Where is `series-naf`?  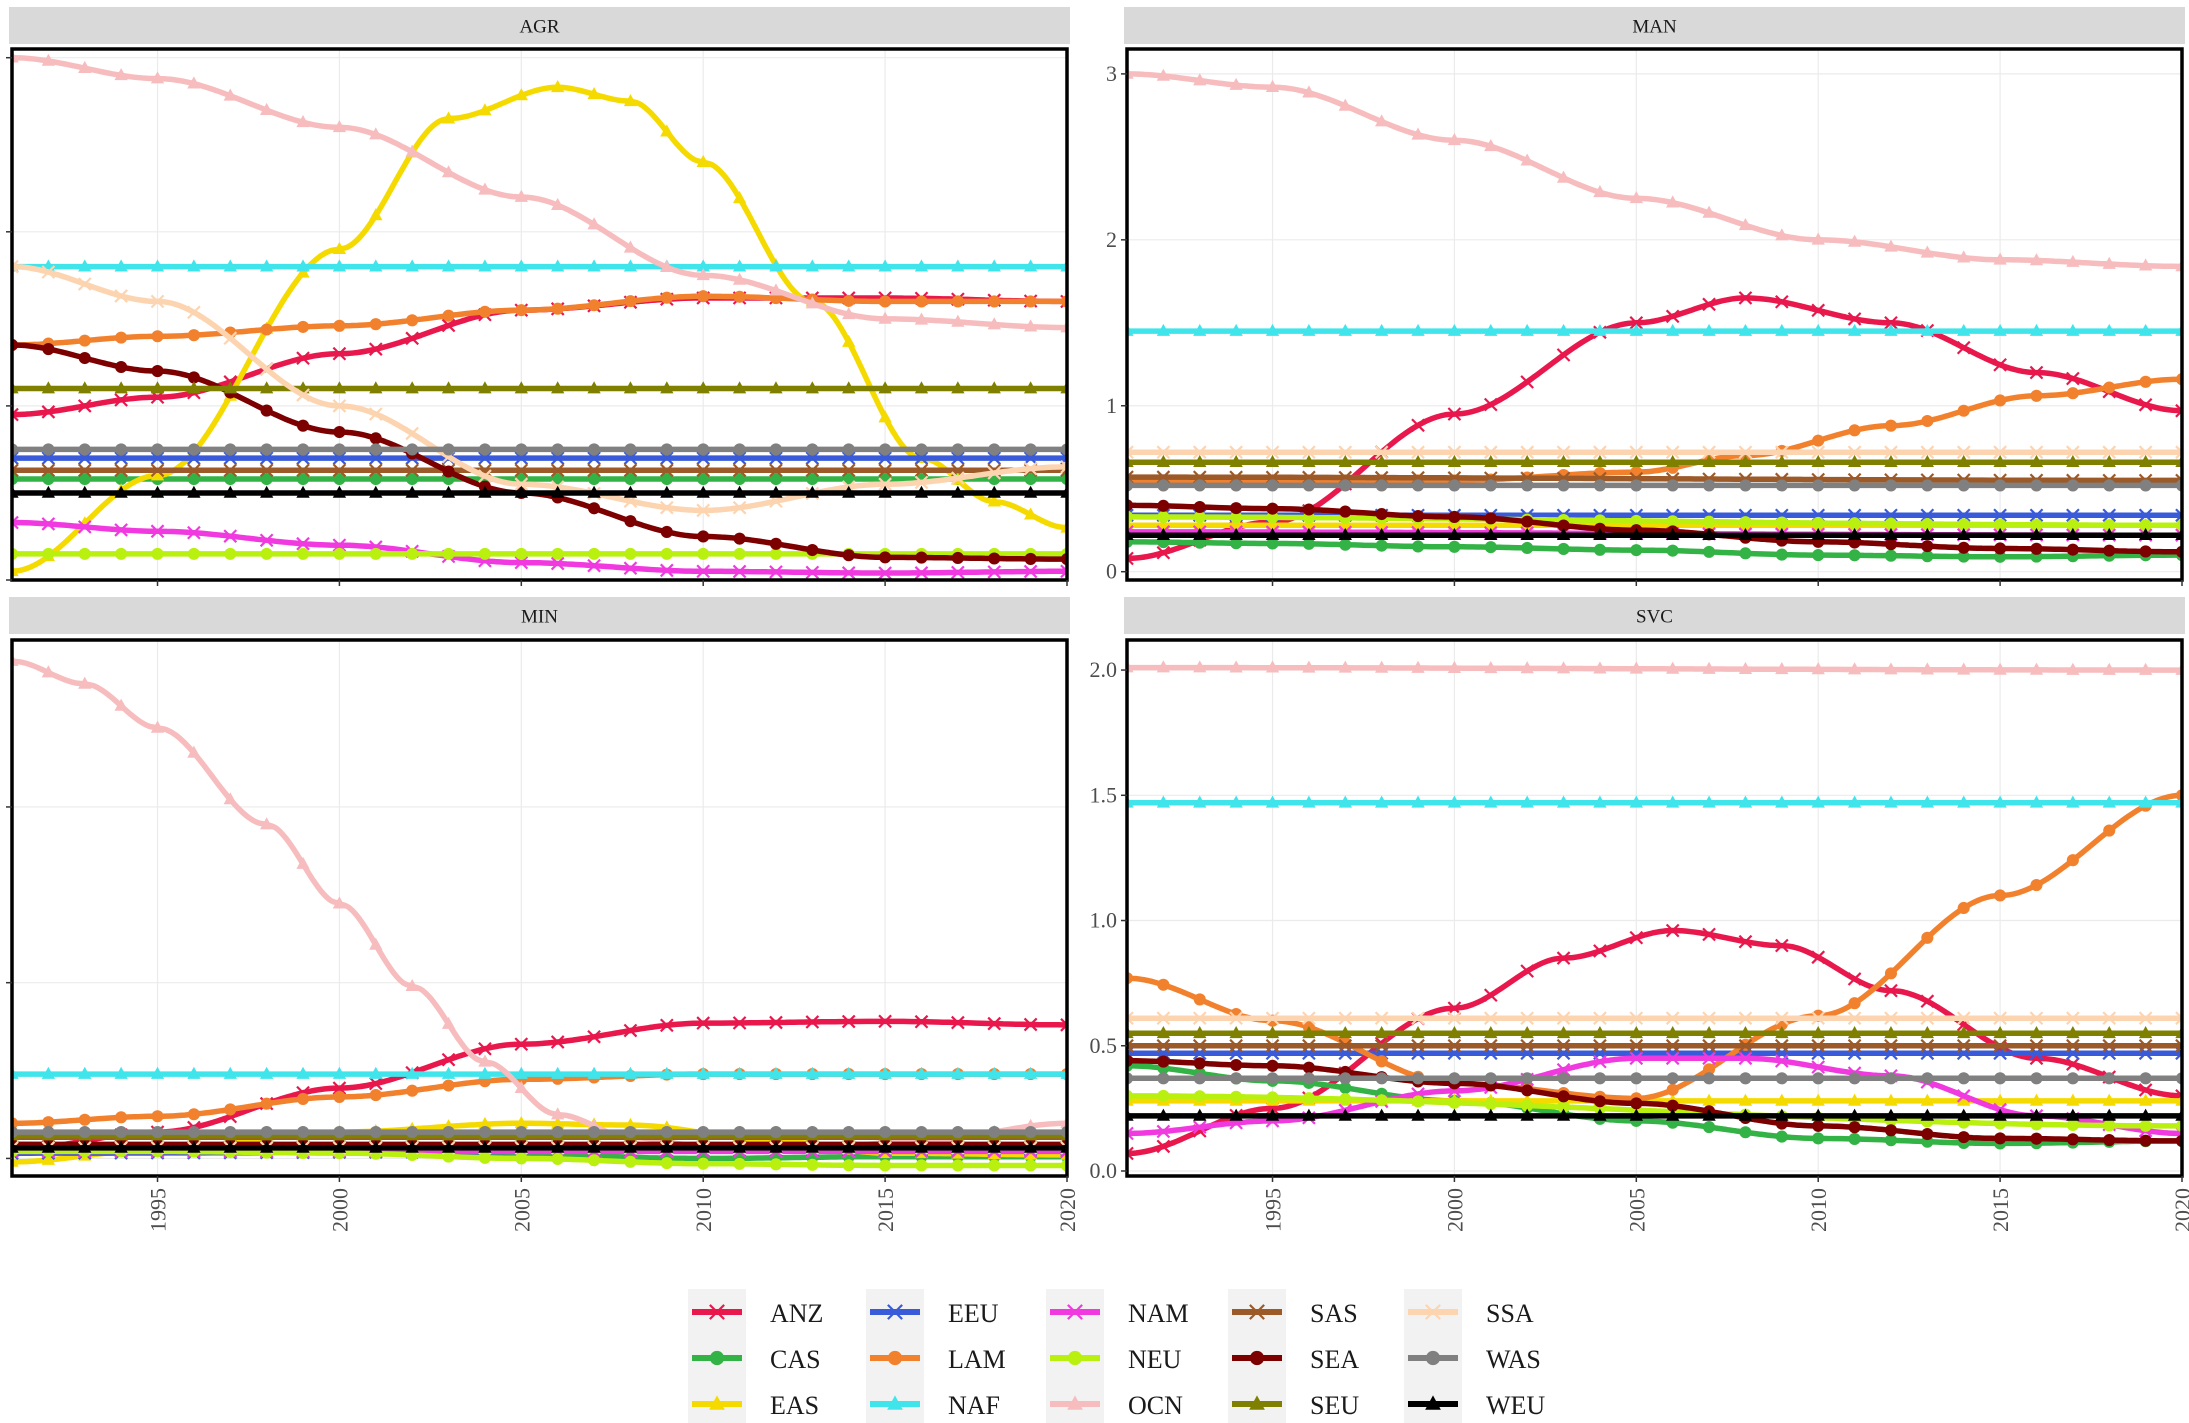 series-naf is located at coordinates (539, 265).